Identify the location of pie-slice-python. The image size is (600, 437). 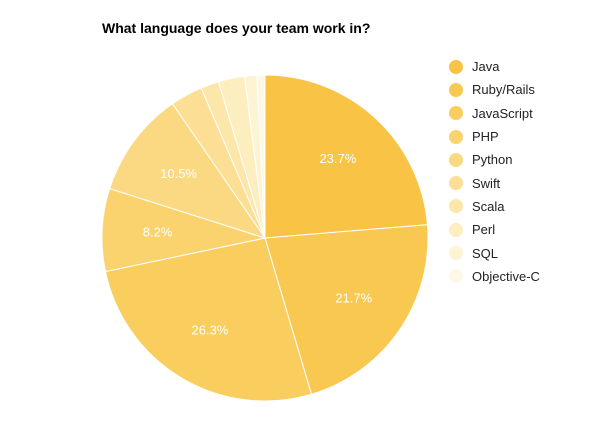
(188, 171).